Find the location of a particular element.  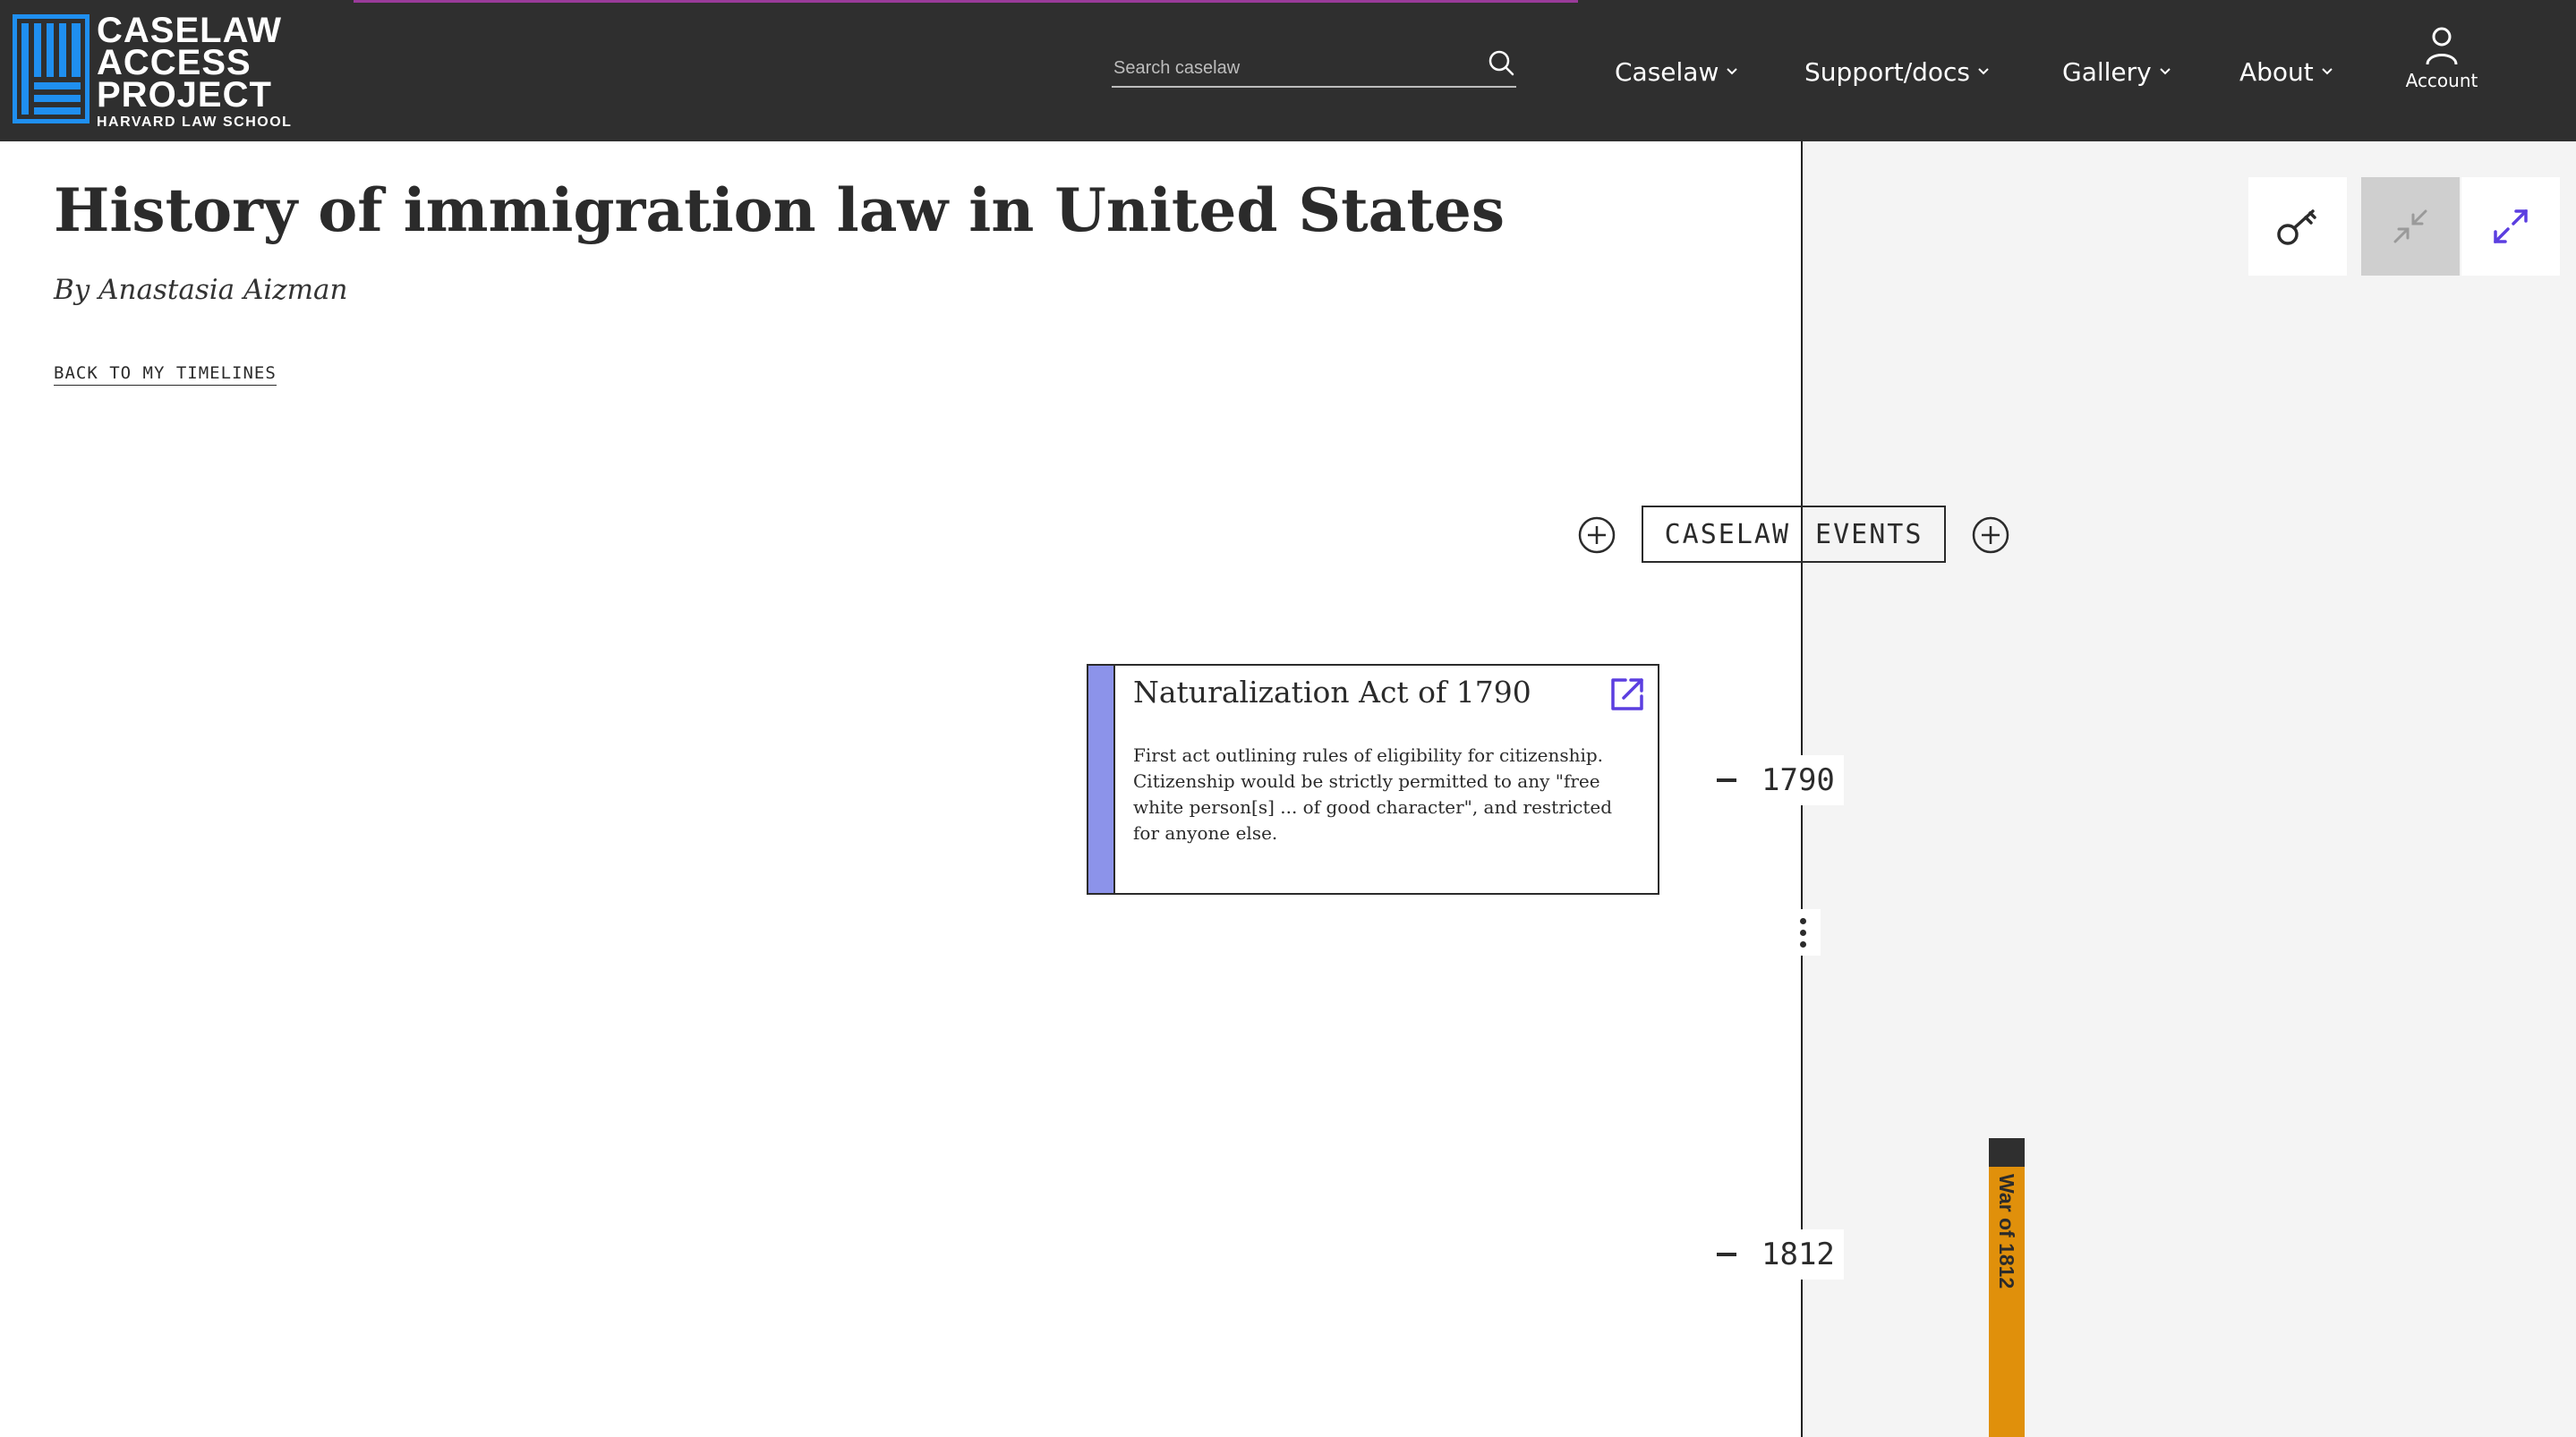

year-label: 1790 is located at coordinates (1798, 780).